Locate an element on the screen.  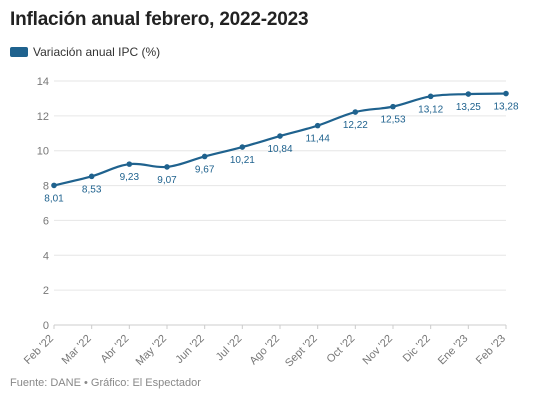
data-label: 10,21 is located at coordinates (242, 160).